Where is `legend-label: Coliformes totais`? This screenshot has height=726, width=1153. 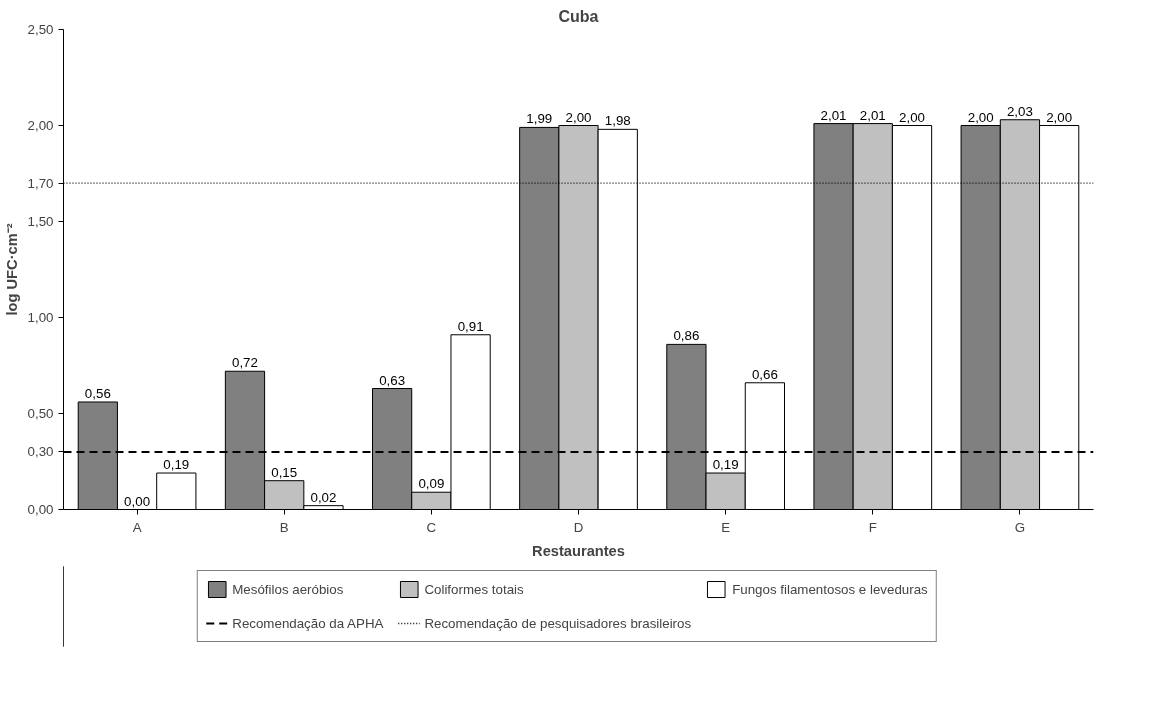
legend-label: Coliformes totais is located at coordinates (474, 589).